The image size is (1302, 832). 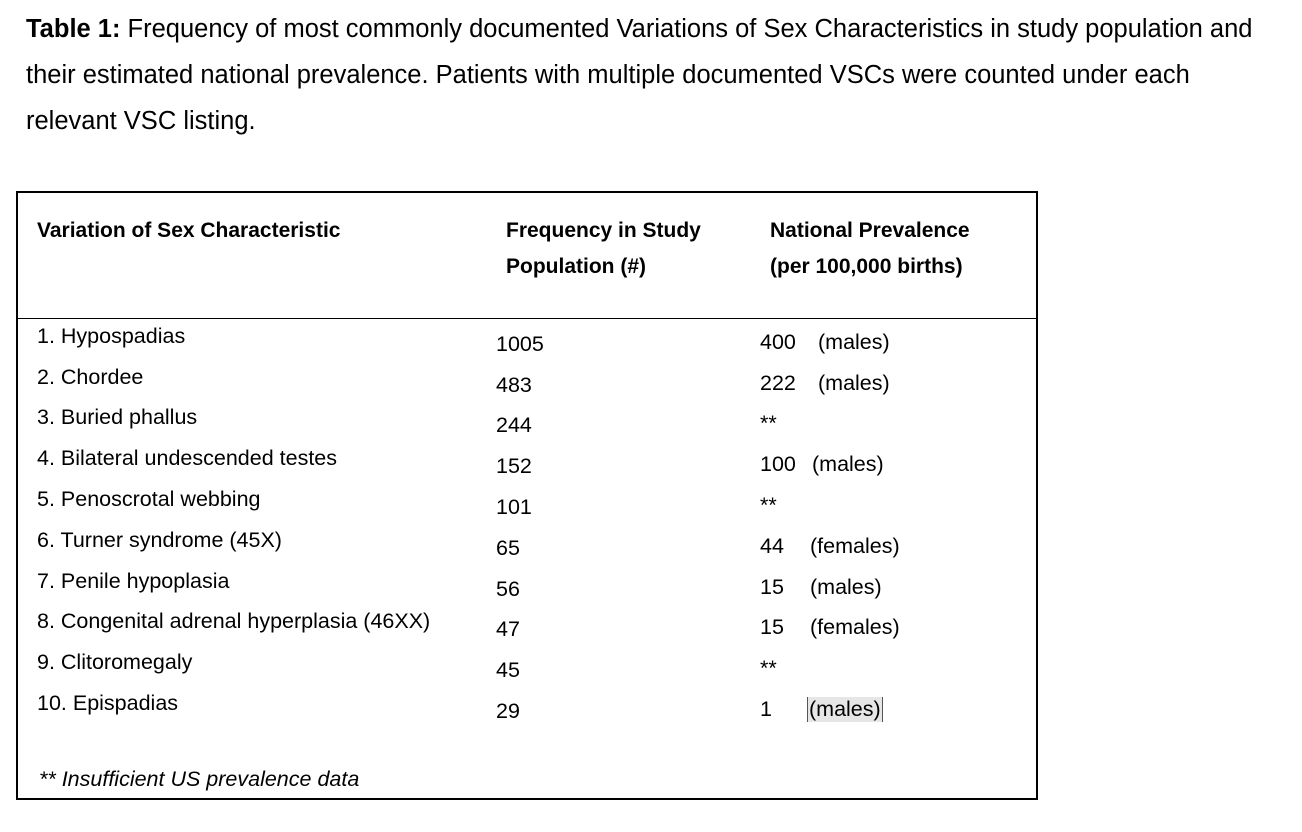 What do you see at coordinates (111, 336) in the screenshot?
I see `row-name: 1. Hypospadias` at bounding box center [111, 336].